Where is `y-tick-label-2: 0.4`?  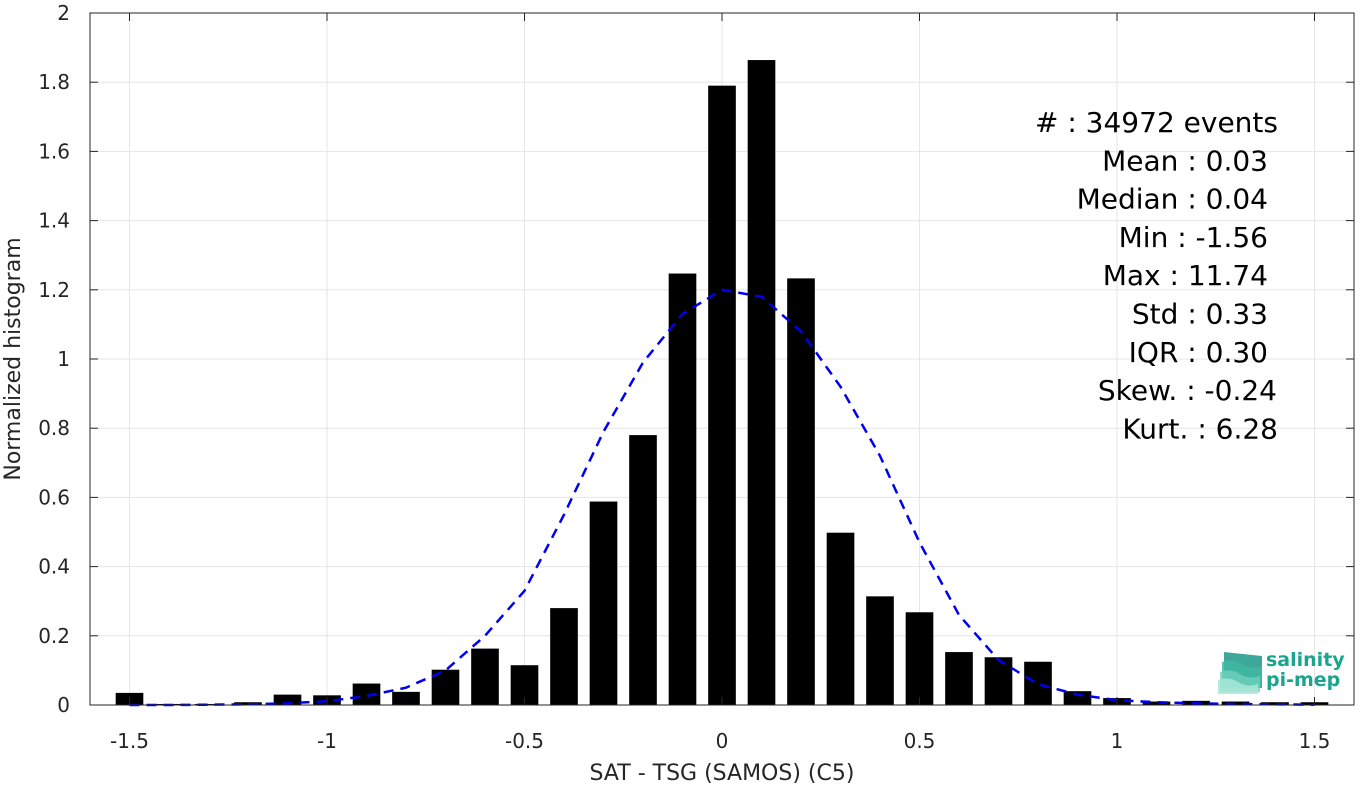
y-tick-label-2: 0.4 is located at coordinates (54, 567).